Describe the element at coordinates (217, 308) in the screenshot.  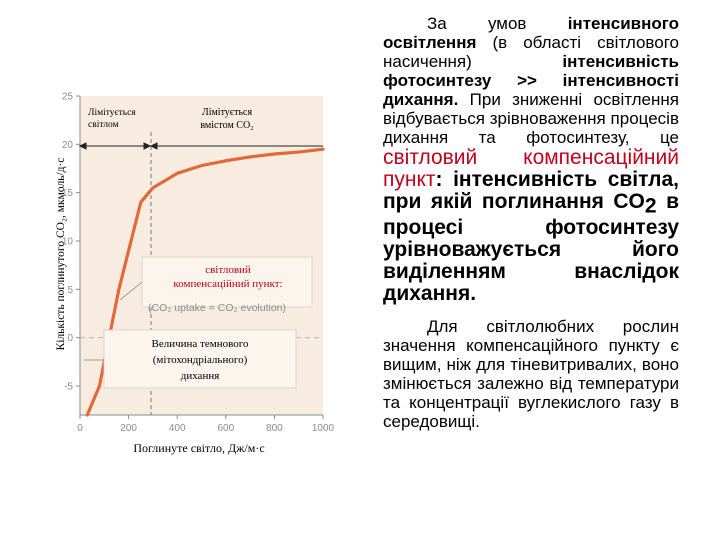
I see `compensation-point-formula: (CO₂ uptake = CO₂ evolution)` at that location.